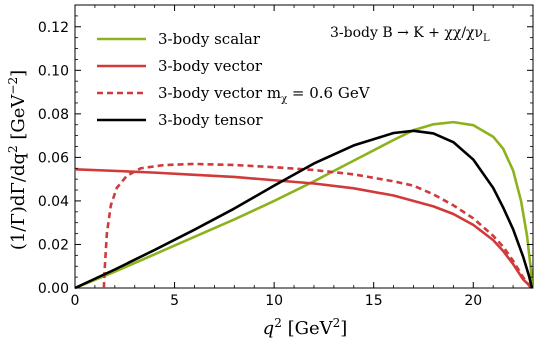  What do you see at coordinates (410, 34) in the screenshot?
I see `chart-annotation: 3-body B → K + χχ/χνL` at bounding box center [410, 34].